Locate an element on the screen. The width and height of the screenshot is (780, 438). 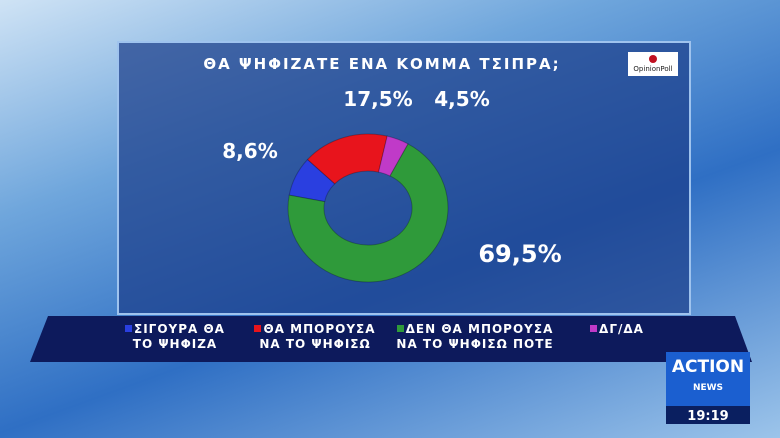
channel-sub: NEWS is located at coordinates (708, 388).